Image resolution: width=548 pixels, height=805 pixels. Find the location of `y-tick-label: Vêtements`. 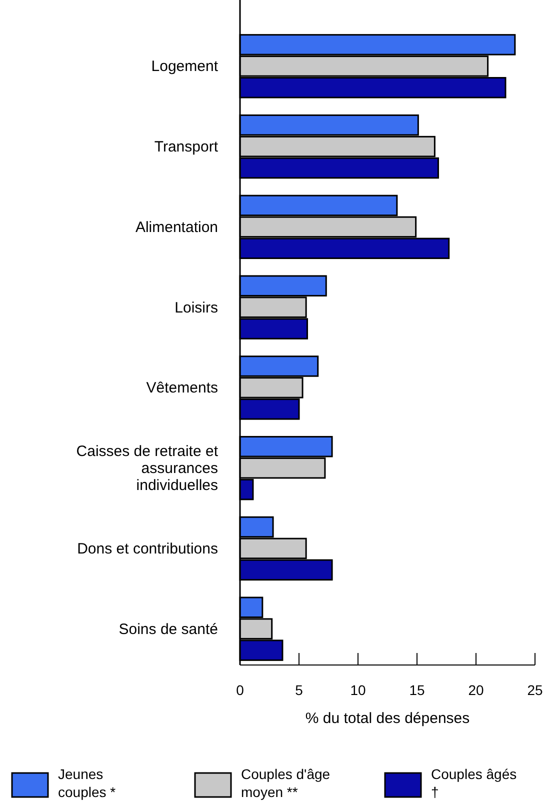

y-tick-label: Vêtements is located at coordinates (182, 388).